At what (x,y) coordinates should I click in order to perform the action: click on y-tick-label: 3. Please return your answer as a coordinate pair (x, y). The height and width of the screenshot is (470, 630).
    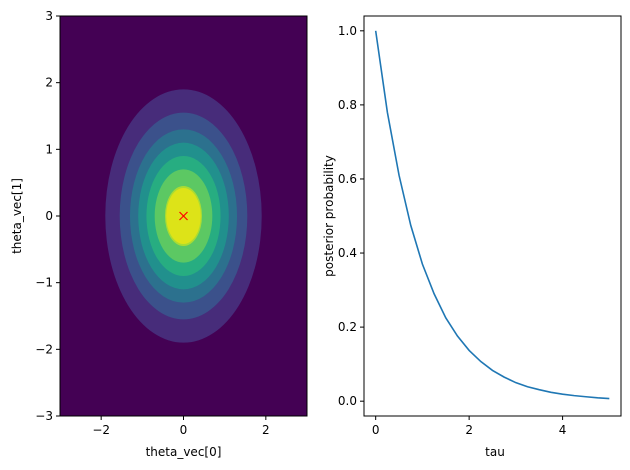
    Looking at the image, I should click on (49, 16).